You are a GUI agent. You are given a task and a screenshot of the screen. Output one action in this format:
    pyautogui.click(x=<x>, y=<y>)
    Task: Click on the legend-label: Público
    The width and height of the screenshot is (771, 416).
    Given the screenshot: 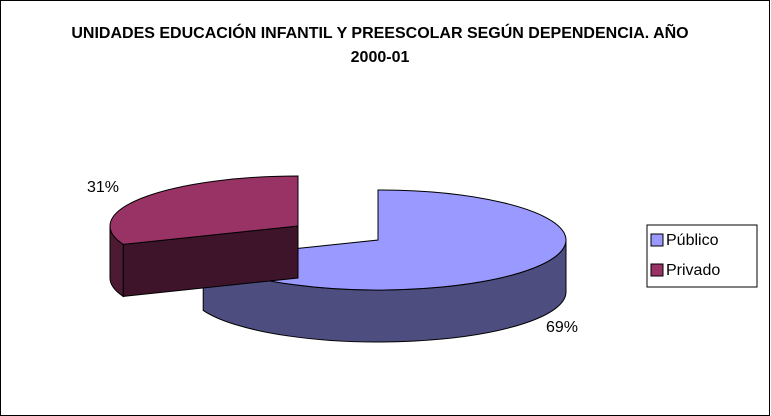 What is the action you would take?
    pyautogui.click(x=692, y=240)
    